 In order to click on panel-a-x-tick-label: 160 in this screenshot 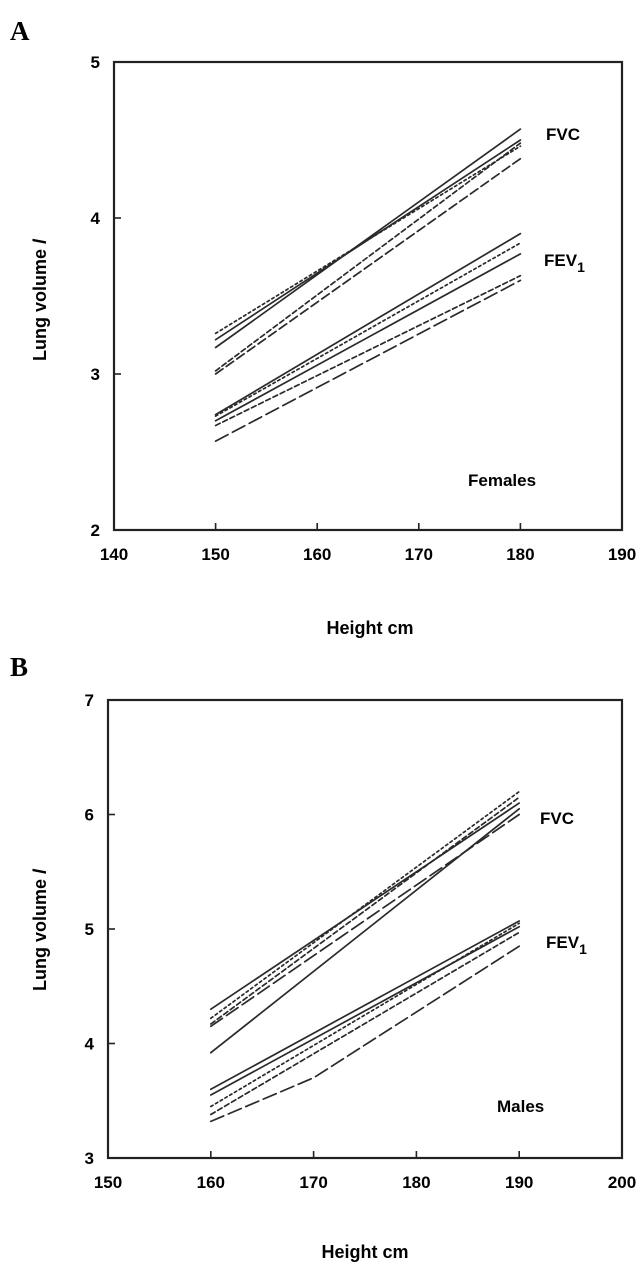, I will do `click(317, 554)`.